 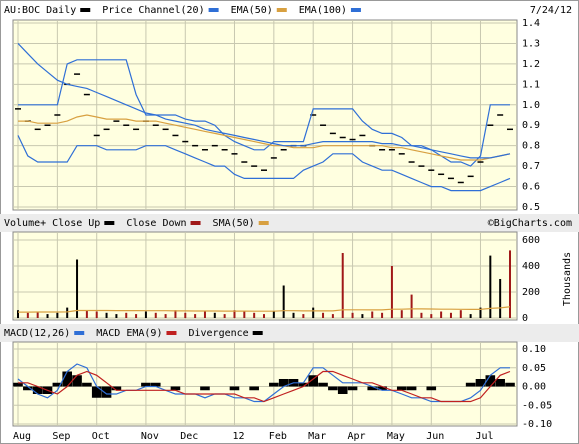 What do you see at coordinates (52, 223) in the screenshot?
I see `legend-label: Volume+ Close Up` at bounding box center [52, 223].